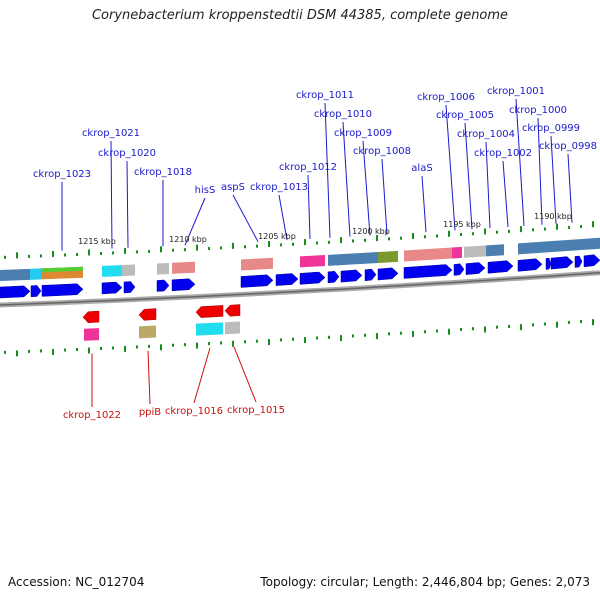 The height and width of the screenshot is (600, 600). What do you see at coordinates (205, 190) in the screenshot?
I see `forward-gene-label: hisS` at bounding box center [205, 190].